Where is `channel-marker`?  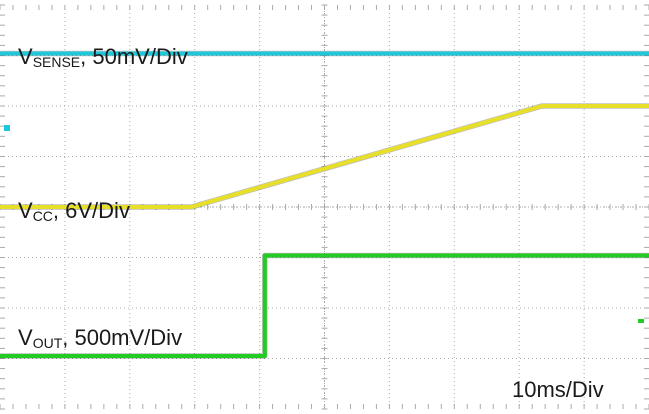 channel-marker is located at coordinates (7, 128).